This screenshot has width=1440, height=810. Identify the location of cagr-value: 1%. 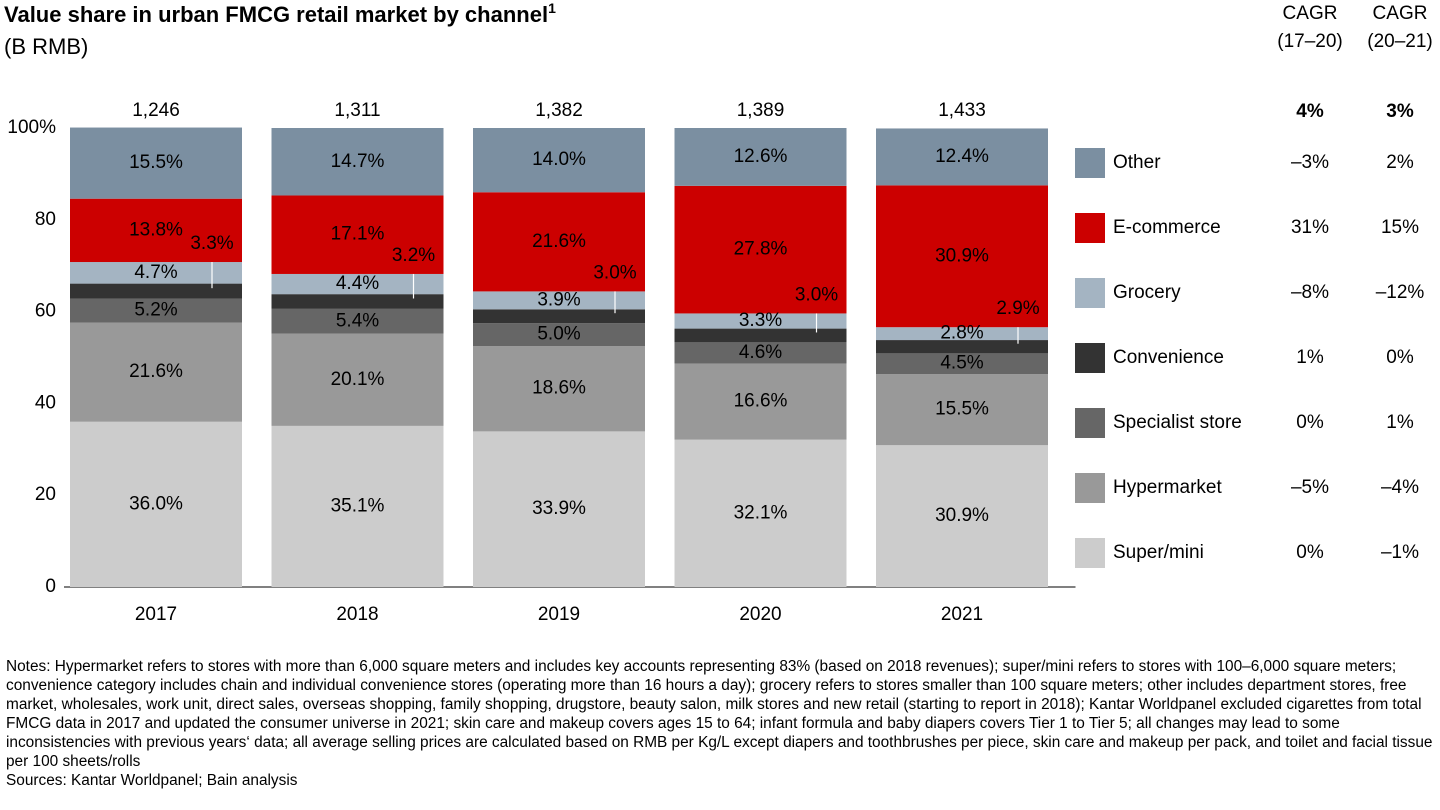
(1310, 357).